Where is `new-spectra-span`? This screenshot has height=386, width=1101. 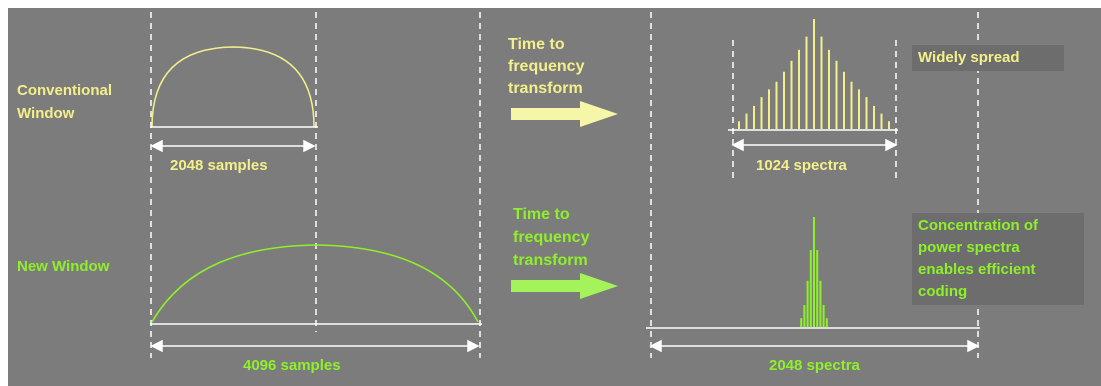
new-spectra-span is located at coordinates (814, 346).